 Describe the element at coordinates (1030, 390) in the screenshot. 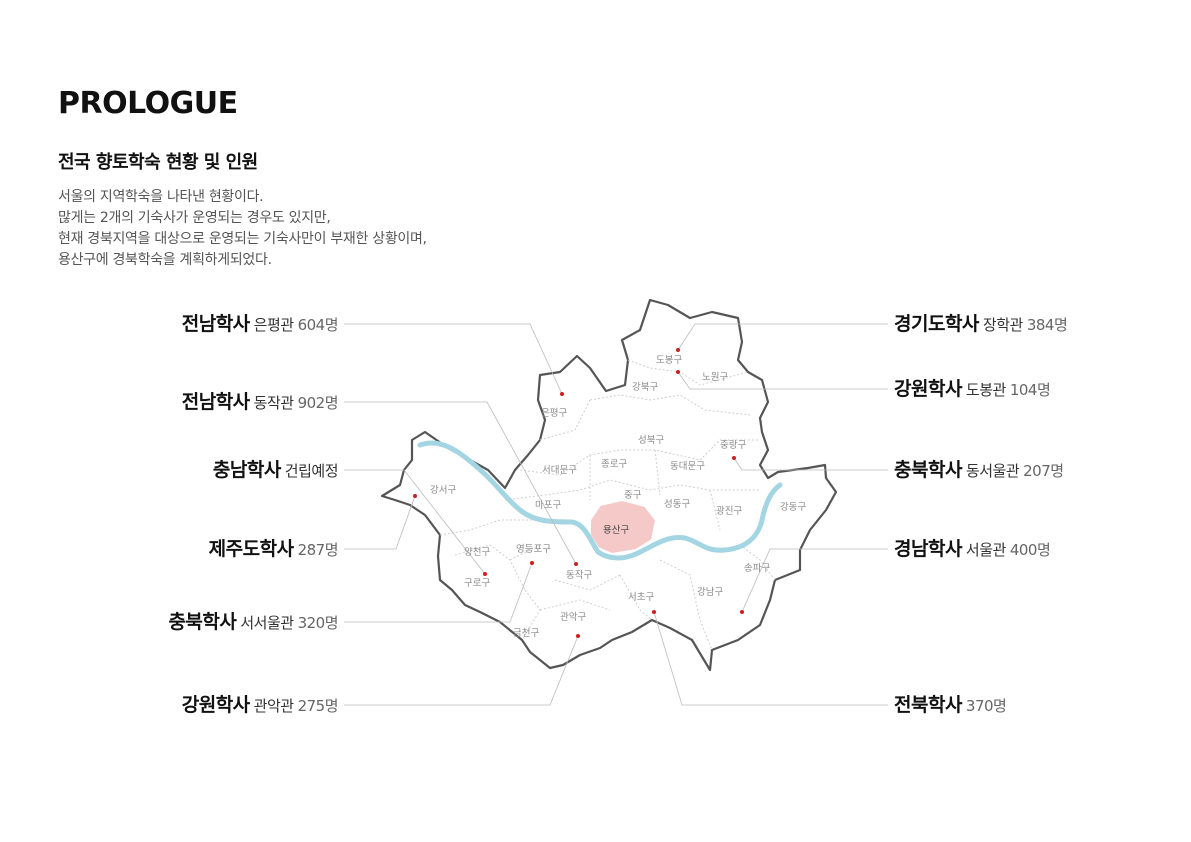

I see `student-count: 104명` at that location.